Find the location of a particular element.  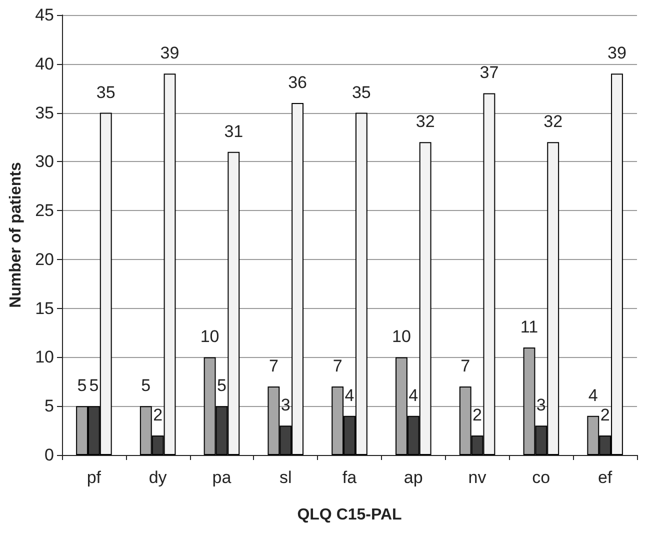

y-tick-label: 25 is located at coordinates (44, 210).